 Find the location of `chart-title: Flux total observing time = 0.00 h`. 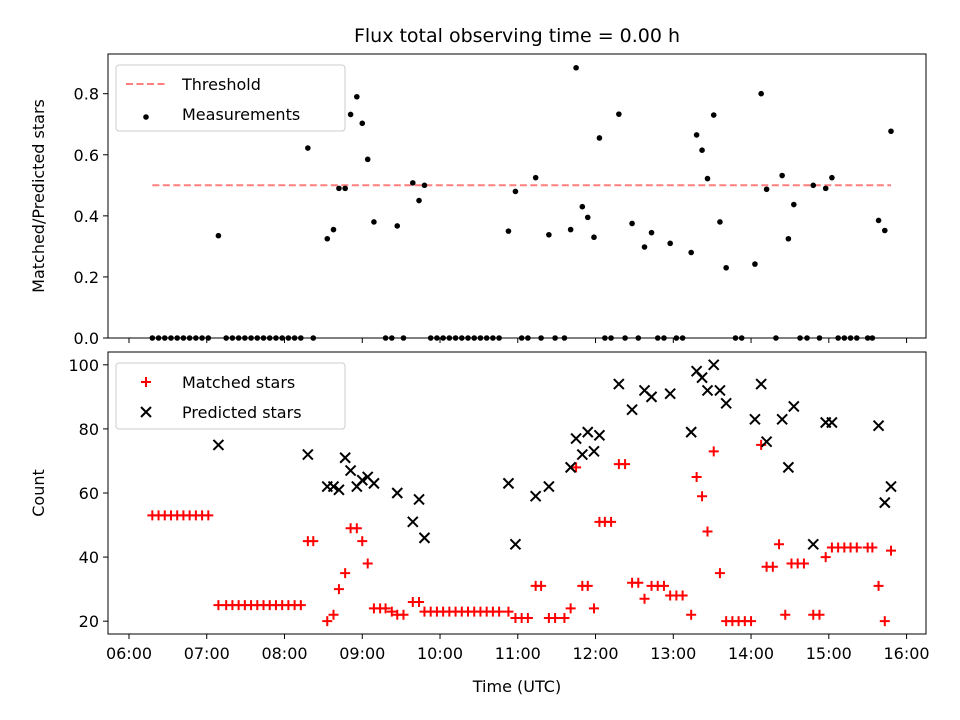

chart-title: Flux total observing time = 0.00 h is located at coordinates (517, 36).